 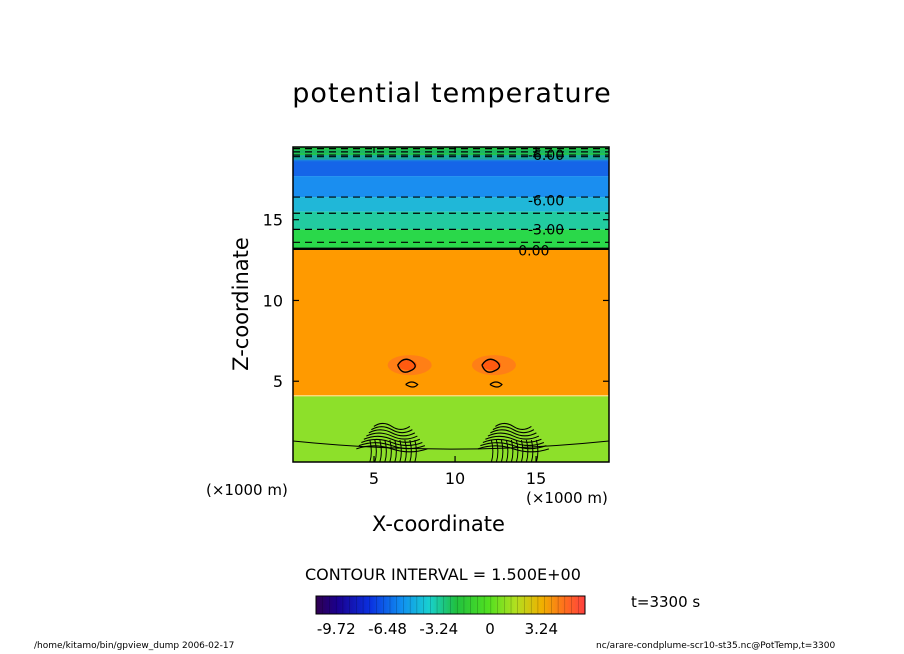 I want to click on contour-label-2: -3.00, so click(x=546, y=230).